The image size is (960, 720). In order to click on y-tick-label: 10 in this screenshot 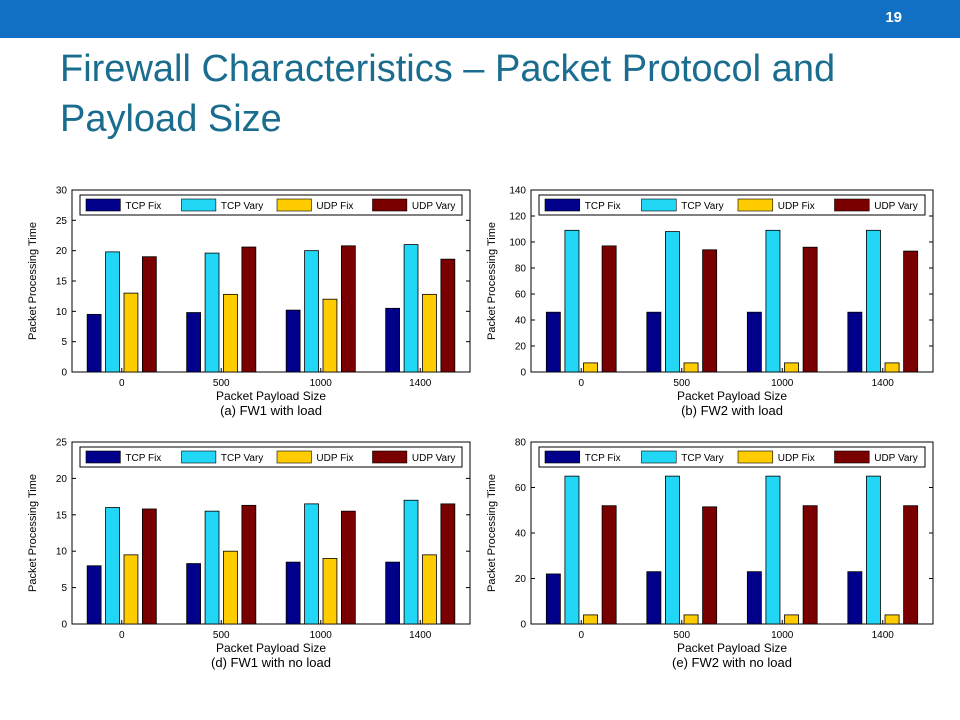, I will do `click(62, 552)`.